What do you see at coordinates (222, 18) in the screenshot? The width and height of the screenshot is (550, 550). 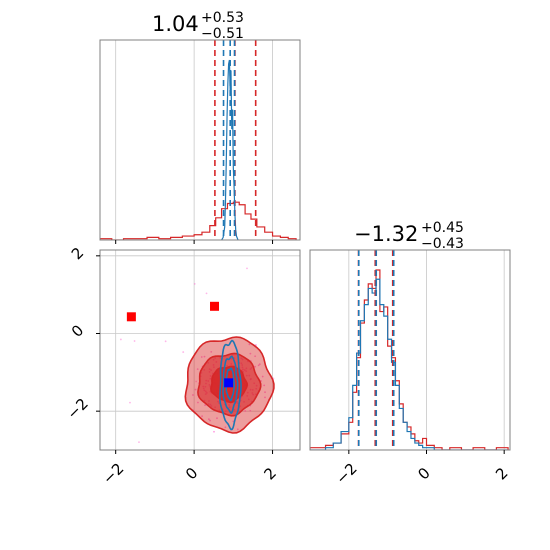 I see `title-p0-plus: +0.53` at bounding box center [222, 18].